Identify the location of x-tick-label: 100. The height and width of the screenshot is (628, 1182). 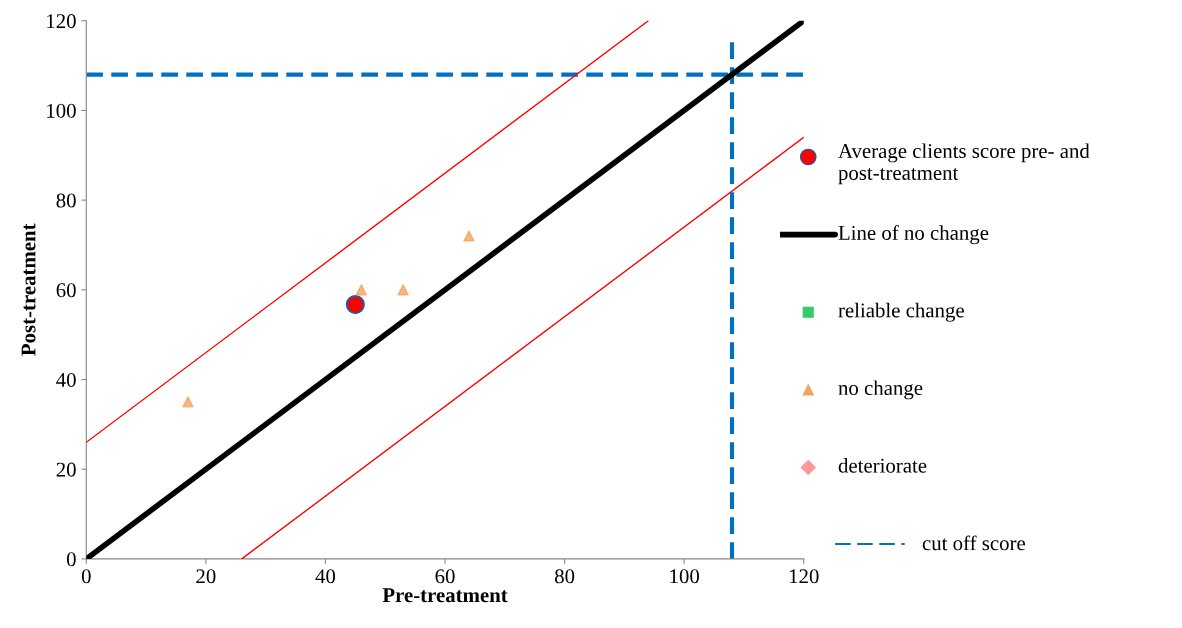
(685, 576).